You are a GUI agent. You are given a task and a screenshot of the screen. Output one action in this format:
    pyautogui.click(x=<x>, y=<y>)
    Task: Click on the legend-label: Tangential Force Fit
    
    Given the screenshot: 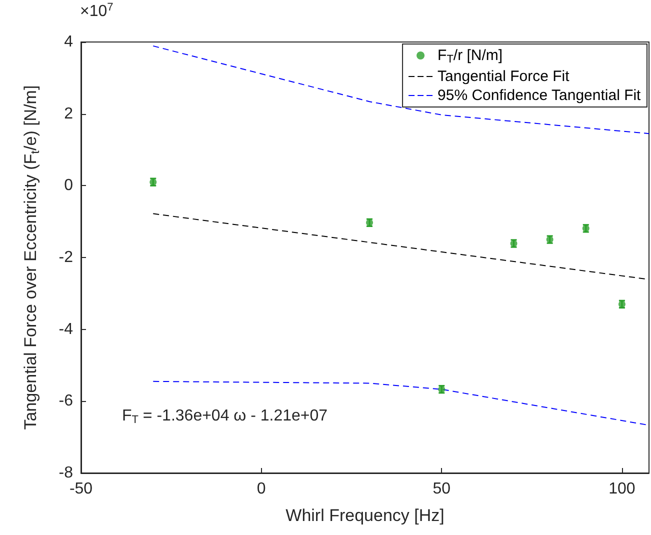 What is the action you would take?
    pyautogui.click(x=504, y=76)
    